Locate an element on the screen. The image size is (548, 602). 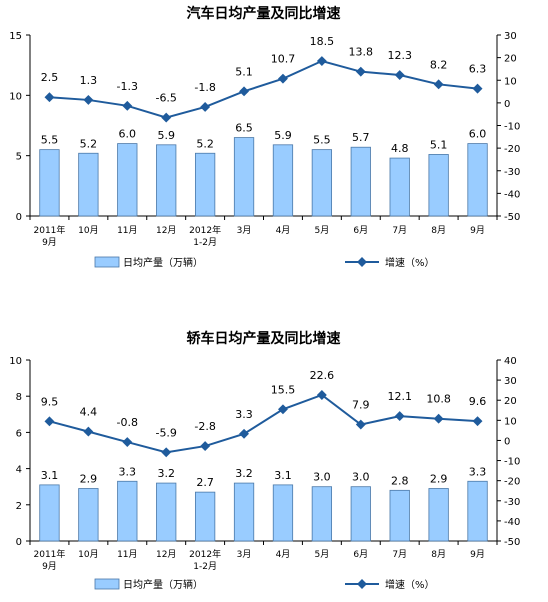
growth-value-label: -1.3 is located at coordinates (127, 86).